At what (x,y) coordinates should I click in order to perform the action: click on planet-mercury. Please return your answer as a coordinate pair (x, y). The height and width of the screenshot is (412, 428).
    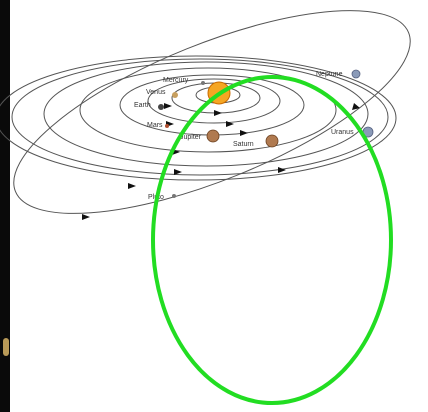
    Looking at the image, I should click on (203, 83).